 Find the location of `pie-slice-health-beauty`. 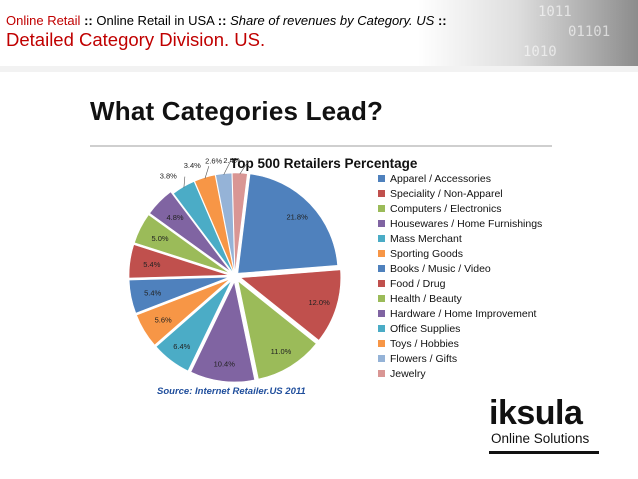

pie-slice-health-beauty is located at coordinates (182, 244).